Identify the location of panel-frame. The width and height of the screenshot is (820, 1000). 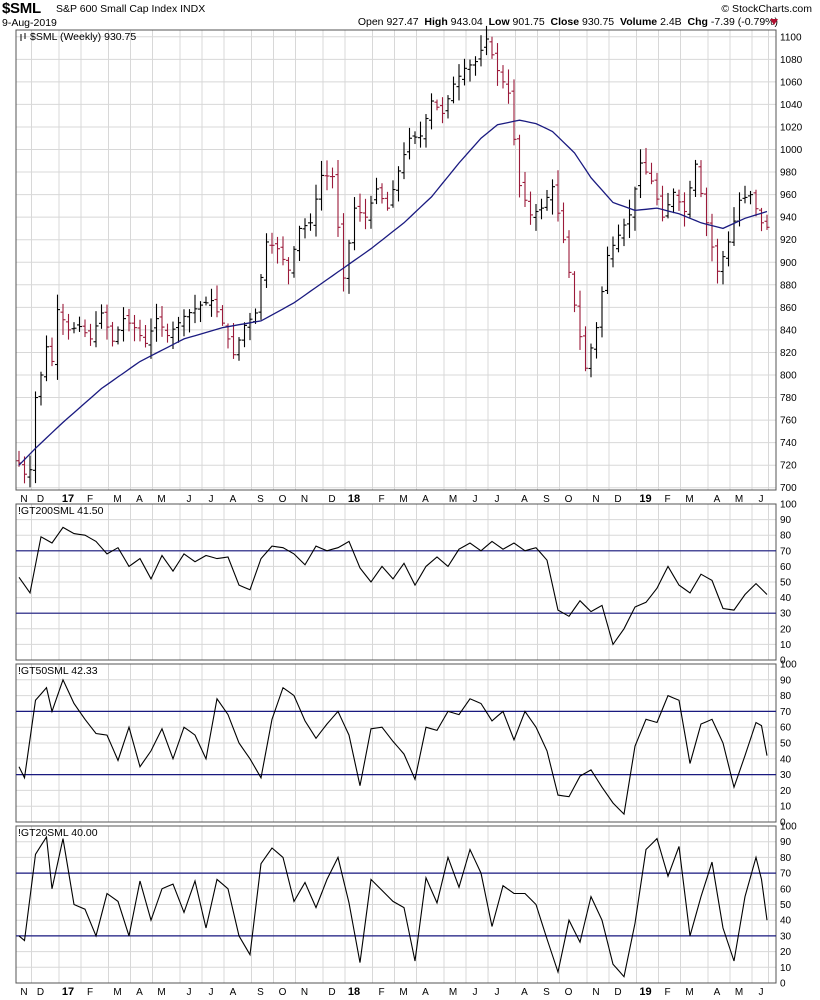
(396, 743).